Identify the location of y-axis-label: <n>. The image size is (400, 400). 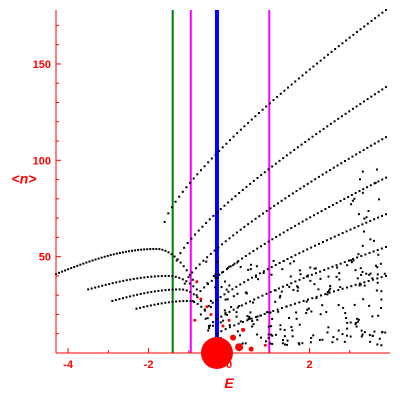
(24, 178).